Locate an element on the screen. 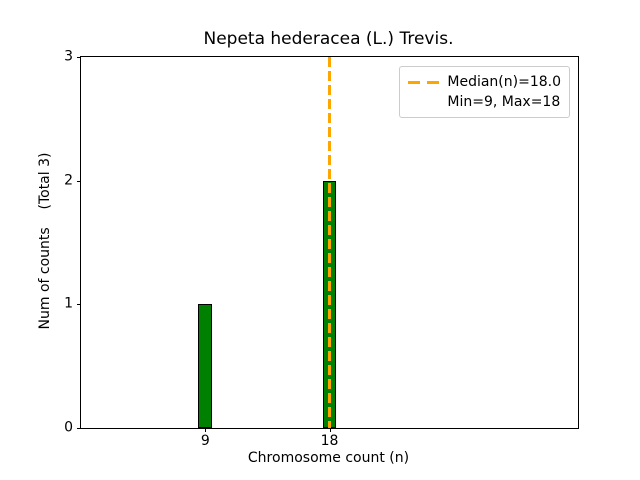  y-tick-label-1: 1 is located at coordinates (68, 303).